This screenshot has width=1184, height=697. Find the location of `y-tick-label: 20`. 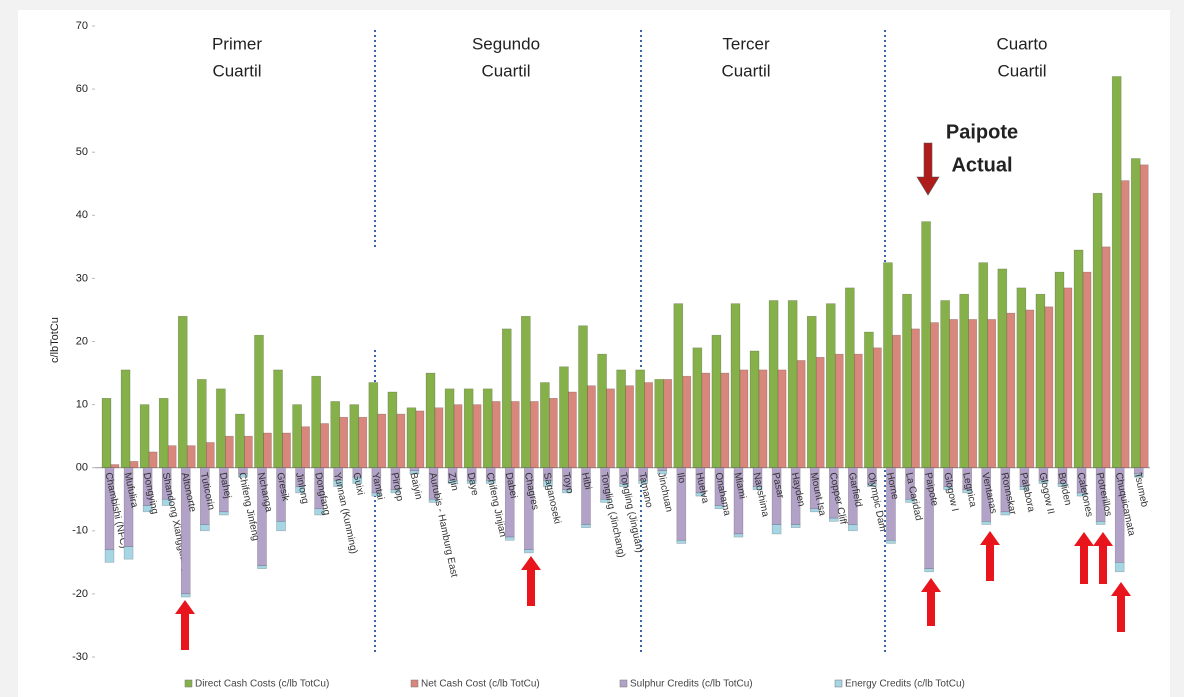

y-tick-label: 20 is located at coordinates (82, 341).